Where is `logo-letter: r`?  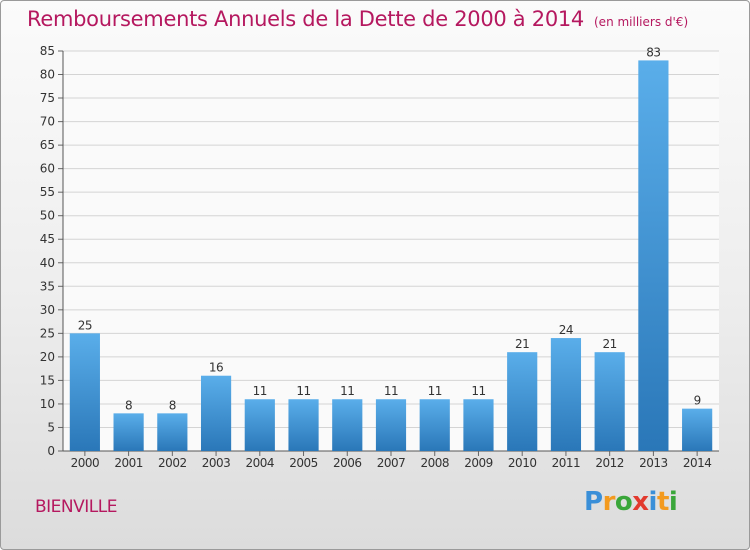
logo-letter: r is located at coordinates (609, 502).